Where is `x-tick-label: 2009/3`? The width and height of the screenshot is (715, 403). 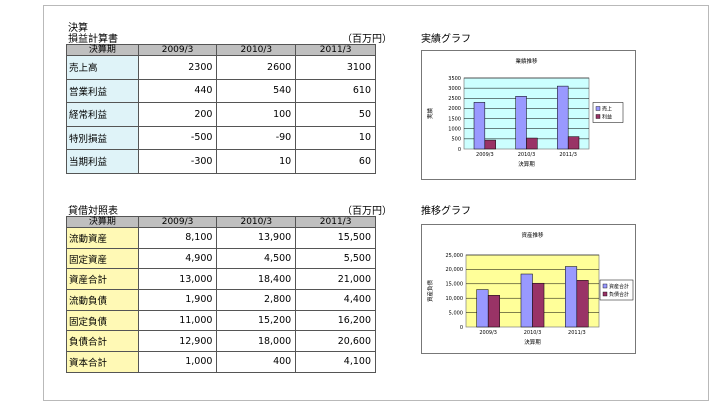 x-tick-label: 2009/3 is located at coordinates (485, 155).